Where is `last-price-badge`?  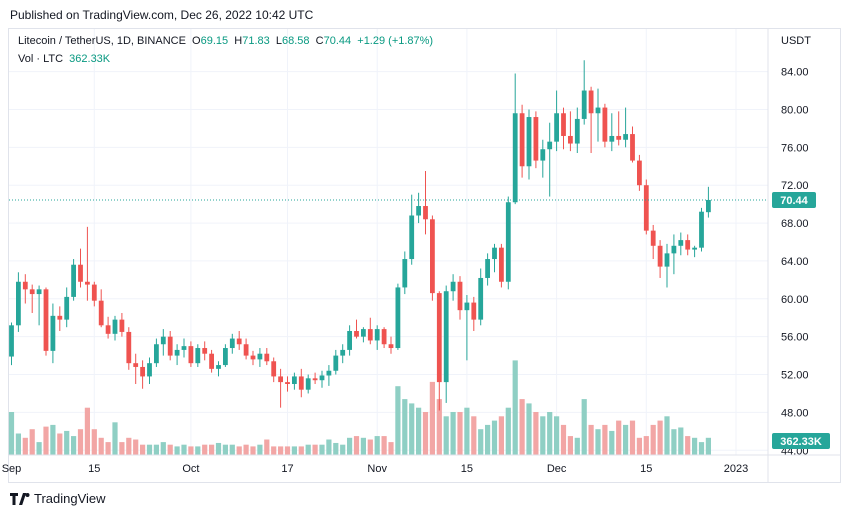 last-price-badge is located at coordinates (794, 199).